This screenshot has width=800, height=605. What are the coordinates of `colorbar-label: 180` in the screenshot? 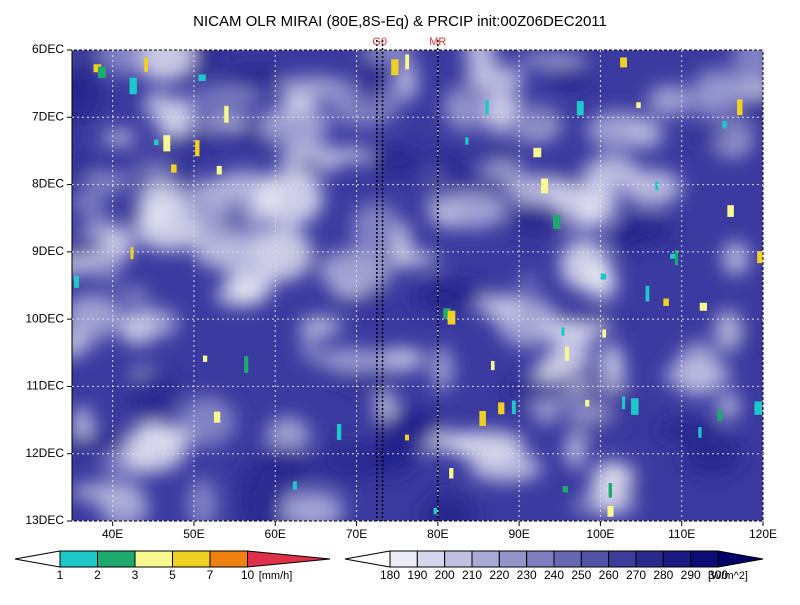 It's located at (390, 575).